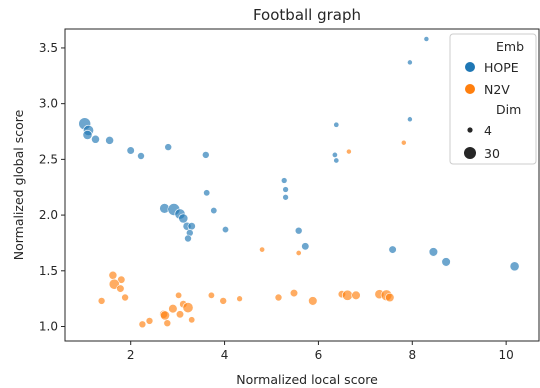  What do you see at coordinates (506, 355) in the screenshot?
I see `x-tick-label: 10` at bounding box center [506, 355].